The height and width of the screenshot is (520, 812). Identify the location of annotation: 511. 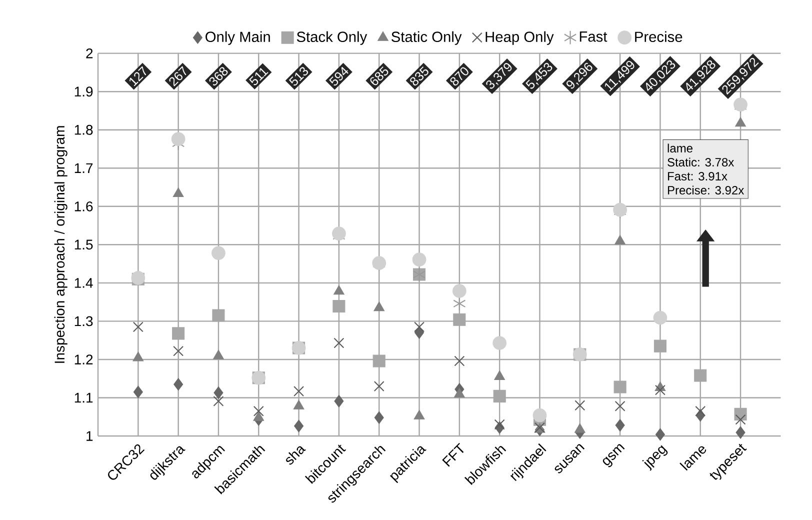
(258, 77).